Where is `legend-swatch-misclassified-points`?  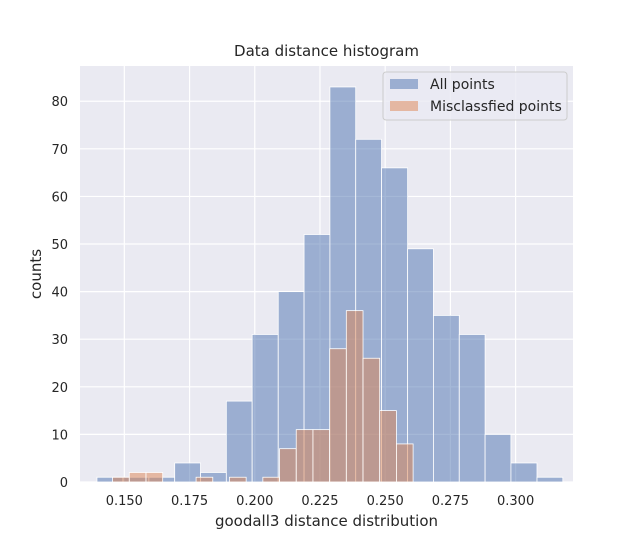 legend-swatch-misclassified-points is located at coordinates (404, 106).